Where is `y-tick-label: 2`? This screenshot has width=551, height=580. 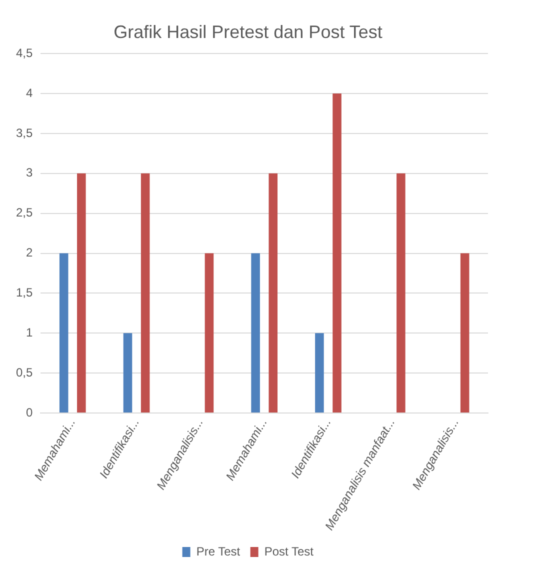 y-tick-label: 2 is located at coordinates (29, 253).